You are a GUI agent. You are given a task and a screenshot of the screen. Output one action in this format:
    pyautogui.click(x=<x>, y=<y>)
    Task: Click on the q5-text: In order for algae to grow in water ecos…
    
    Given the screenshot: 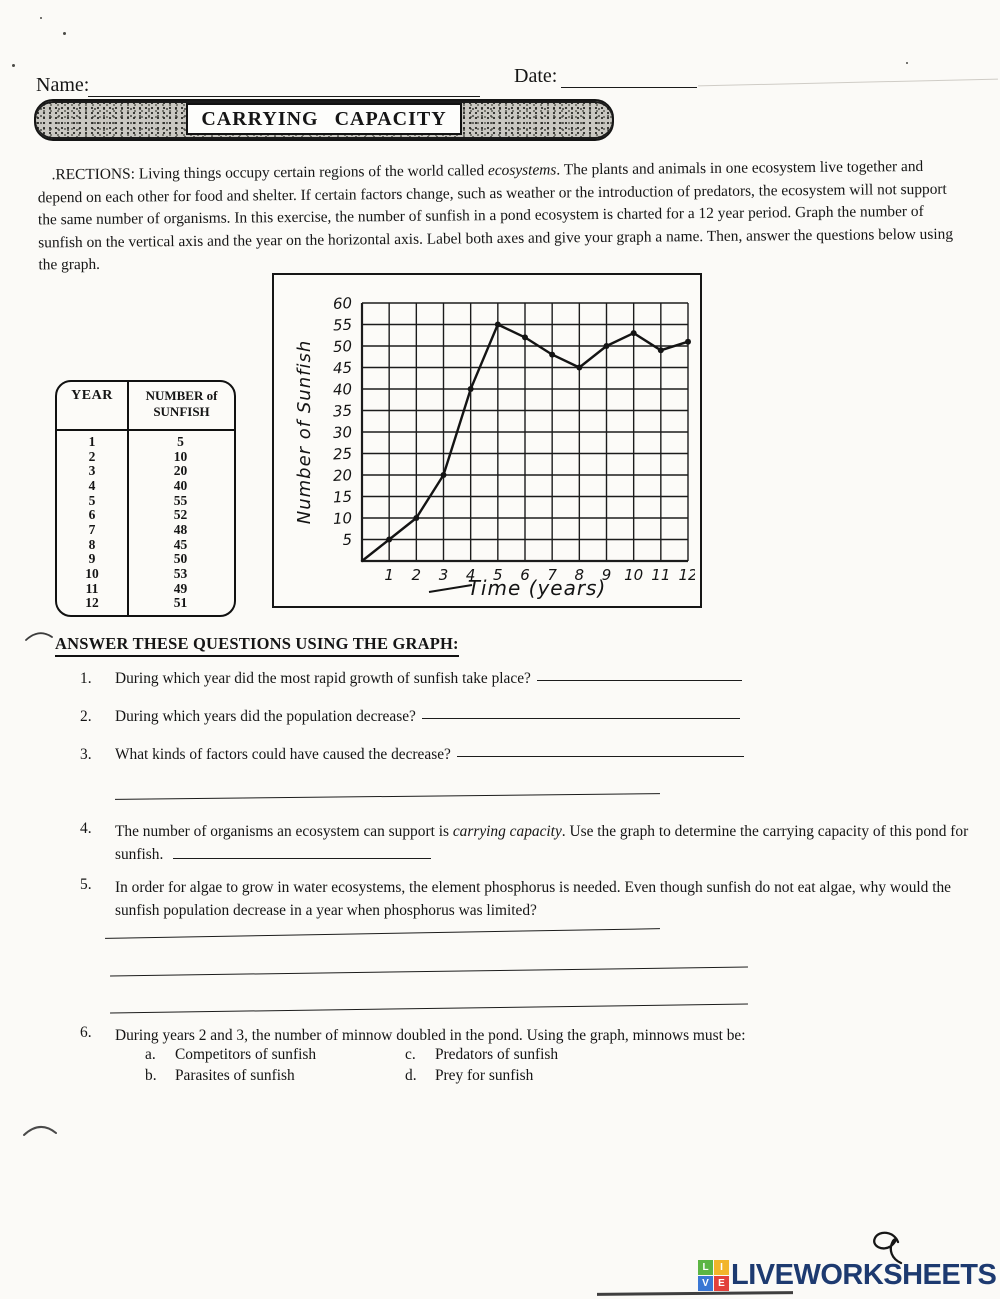 What is the action you would take?
    pyautogui.click(x=533, y=899)
    